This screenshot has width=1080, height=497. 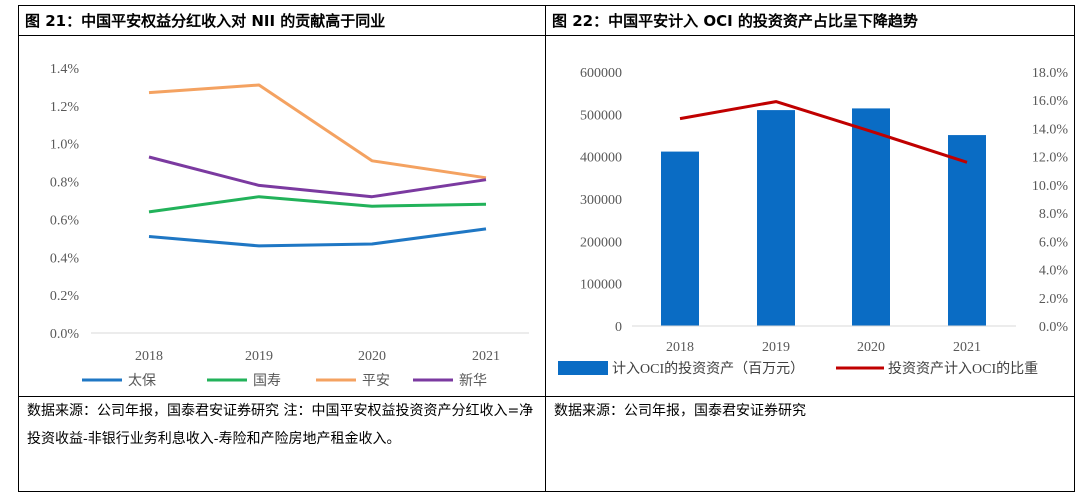 What do you see at coordinates (680, 238) in the screenshot?
I see `bar-2018` at bounding box center [680, 238].